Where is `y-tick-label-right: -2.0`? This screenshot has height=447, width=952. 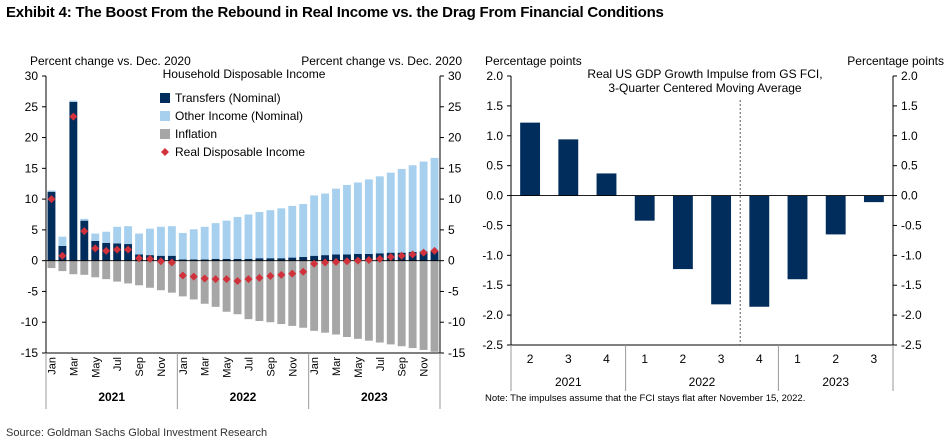 y-tick-label-right: -2.0 is located at coordinates (911, 315).